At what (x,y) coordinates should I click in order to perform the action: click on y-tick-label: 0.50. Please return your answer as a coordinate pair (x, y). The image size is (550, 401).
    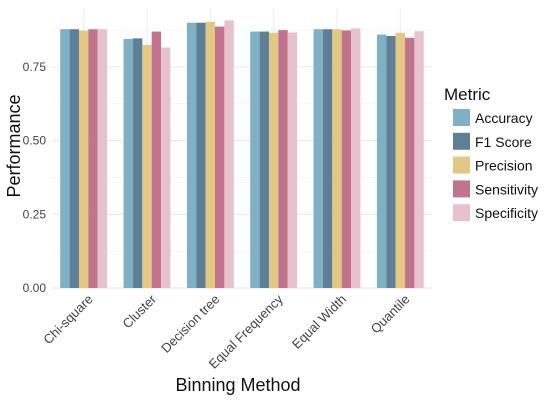
    Looking at the image, I should click on (35, 141).